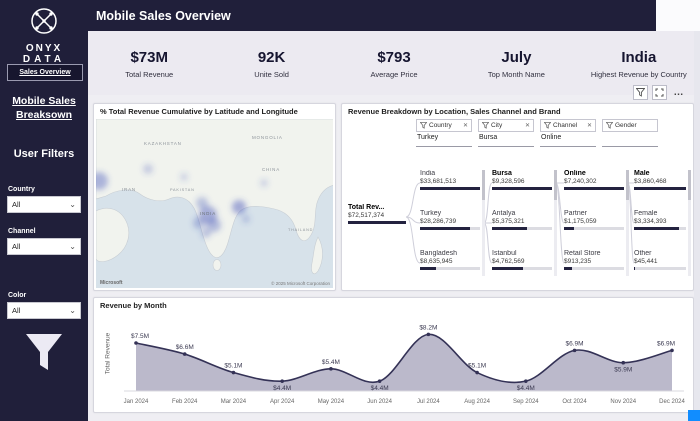 The height and width of the screenshot is (421, 700). What do you see at coordinates (44, 35) in the screenshot?
I see `onyx-data-logo: ONYX DATA` at bounding box center [44, 35].